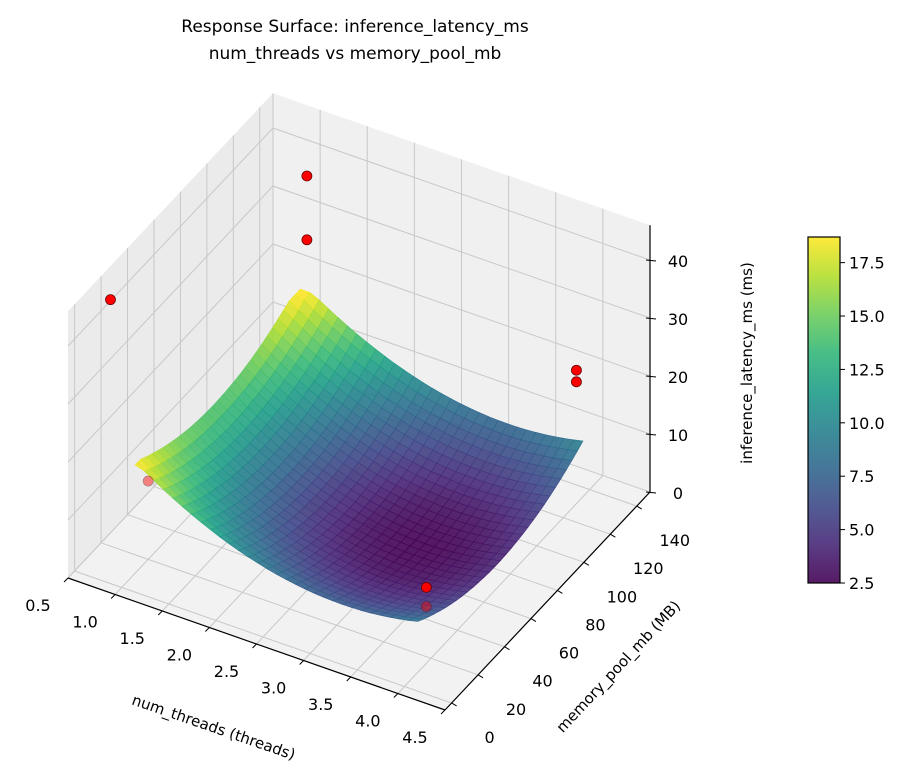 Image resolution: width=916 pixels, height=775 pixels. What do you see at coordinates (37, 605) in the screenshot?
I see `x-tick-label: 0.5` at bounding box center [37, 605].